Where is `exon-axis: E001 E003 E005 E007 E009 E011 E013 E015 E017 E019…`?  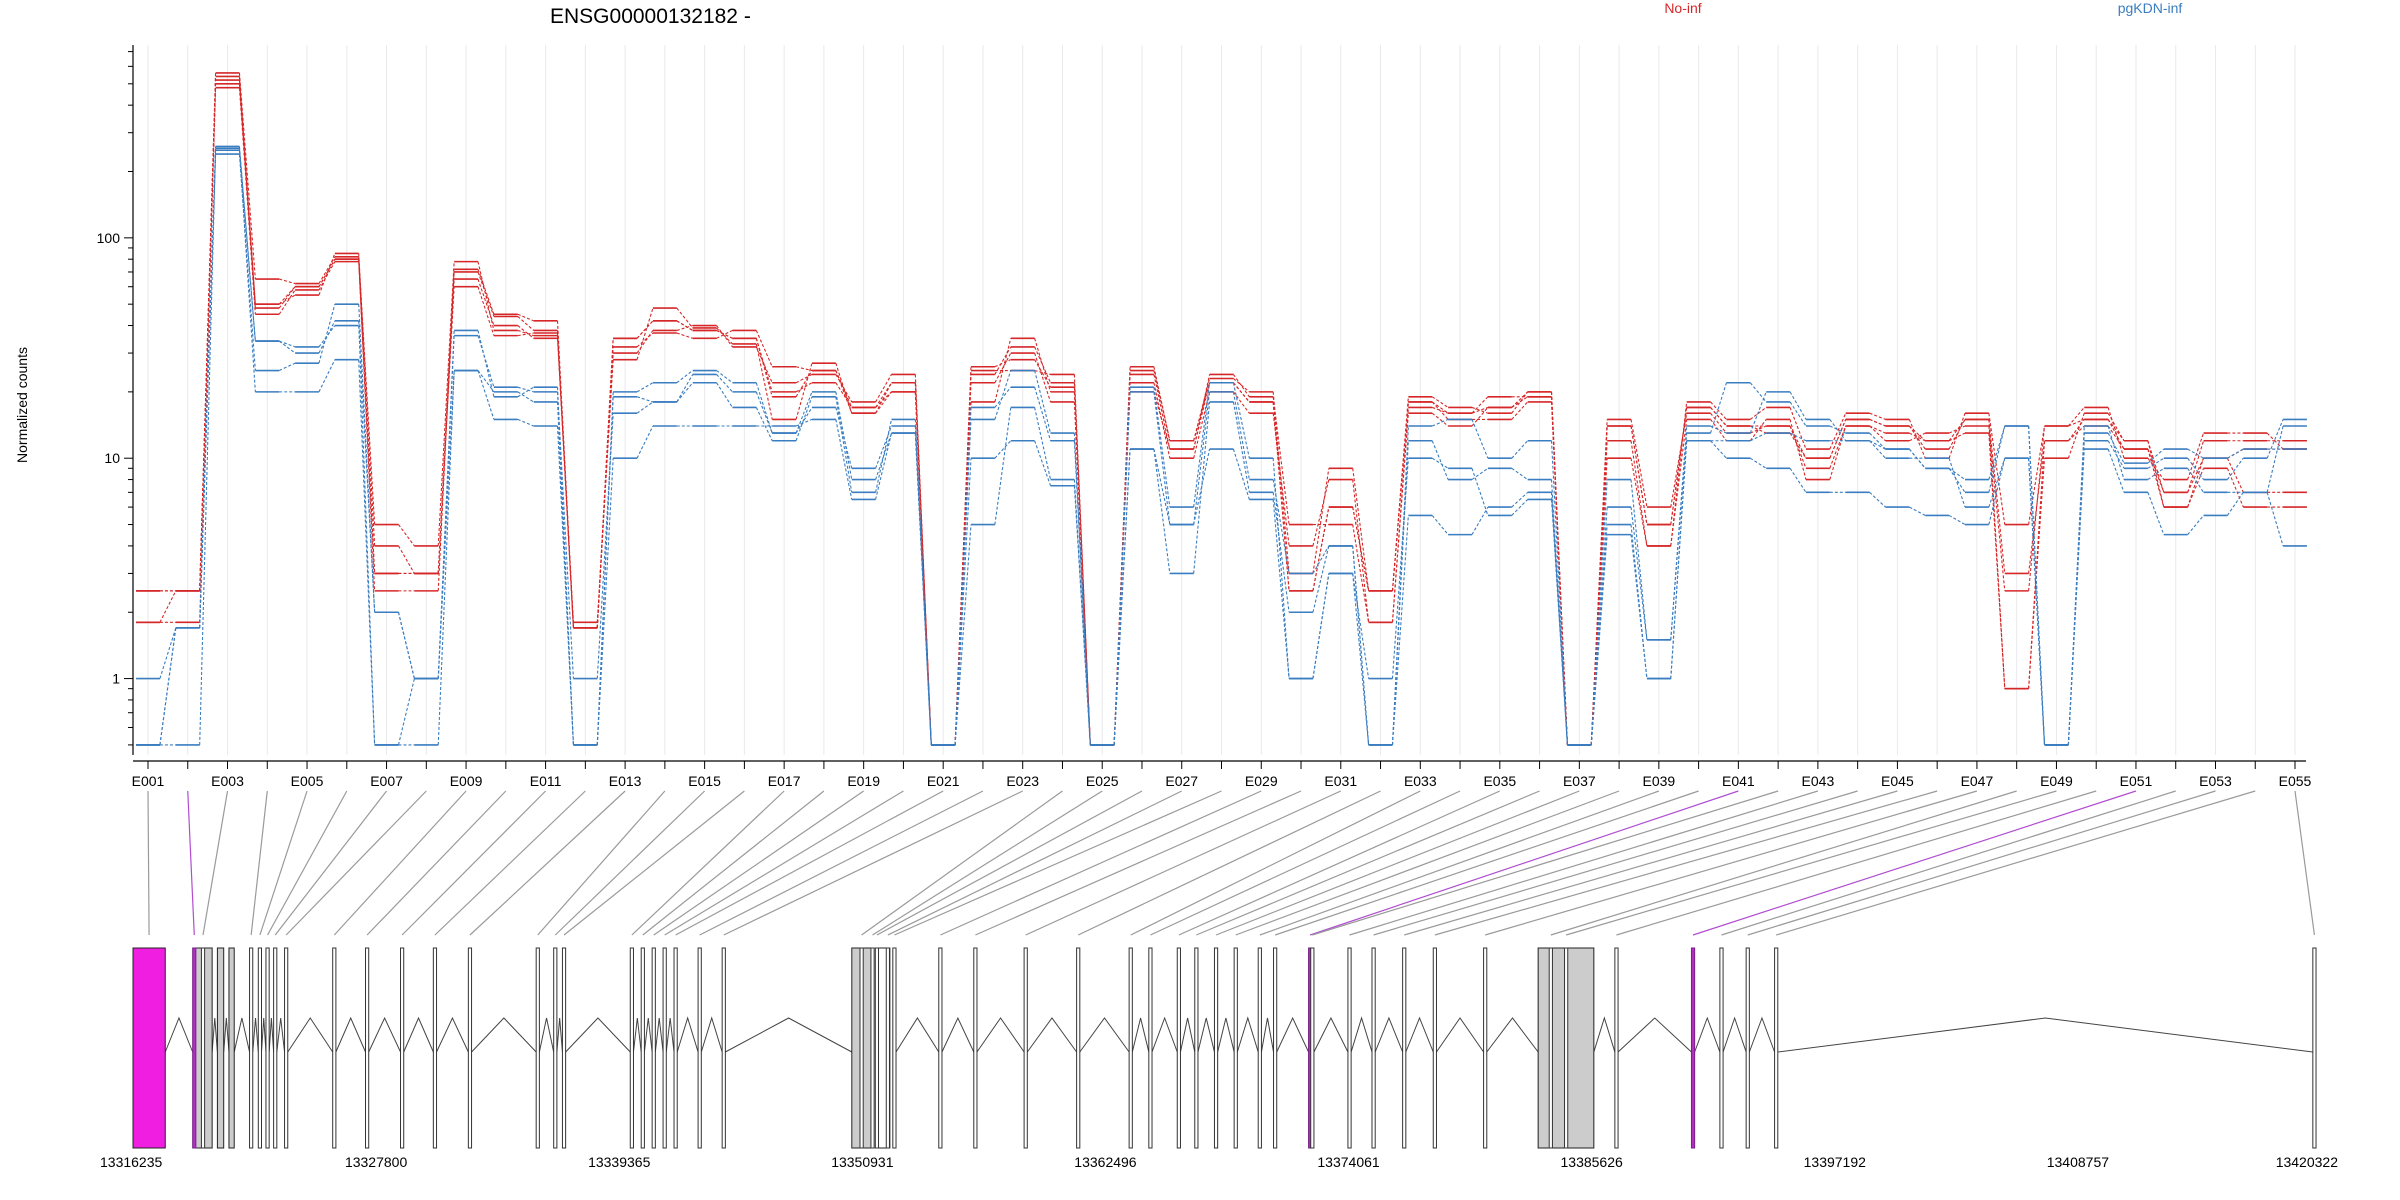
exon-axis: E001 E003 E005 E007 E009 E011 E013 E015 E017 E019… is located at coordinates (1222, 774).